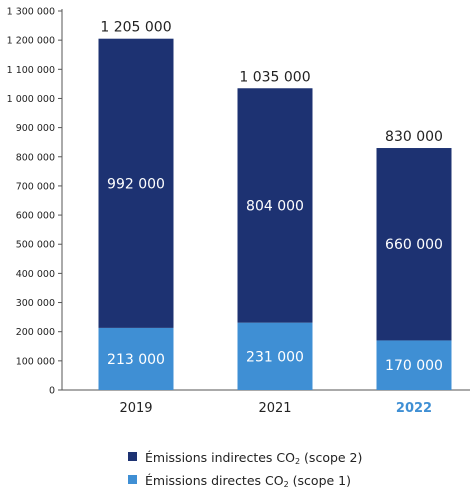  I want to click on y-tick-label: 800 000, so click(35, 157).